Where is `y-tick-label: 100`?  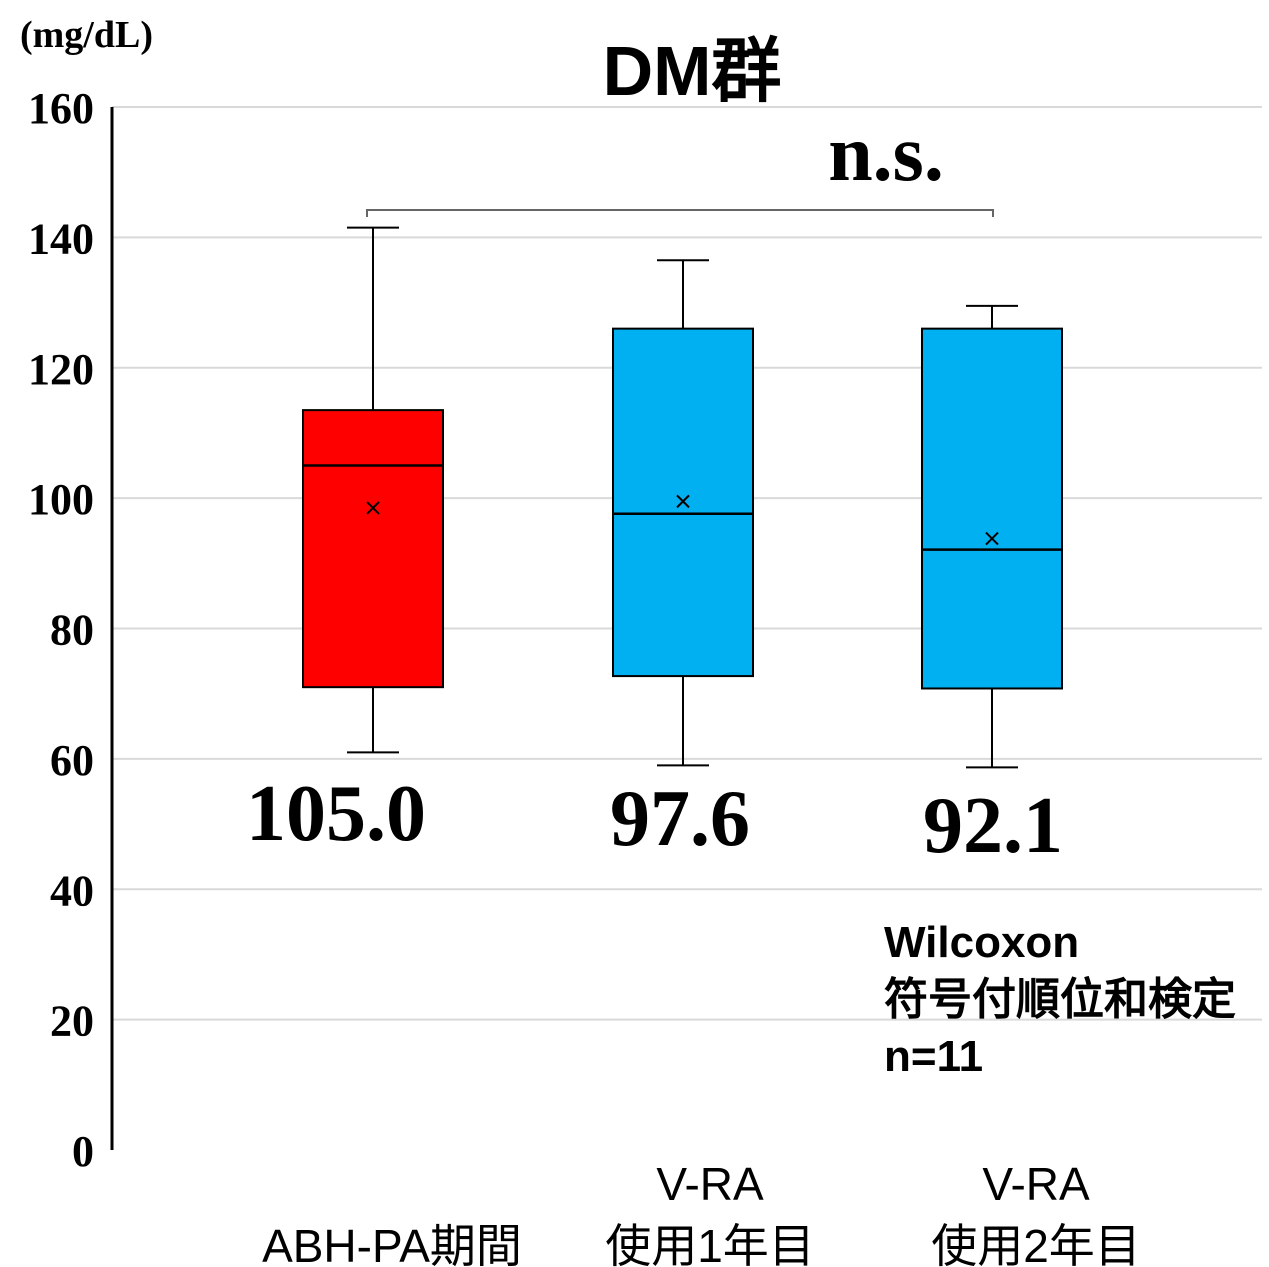
y-tick-label: 100 is located at coordinates (61, 499).